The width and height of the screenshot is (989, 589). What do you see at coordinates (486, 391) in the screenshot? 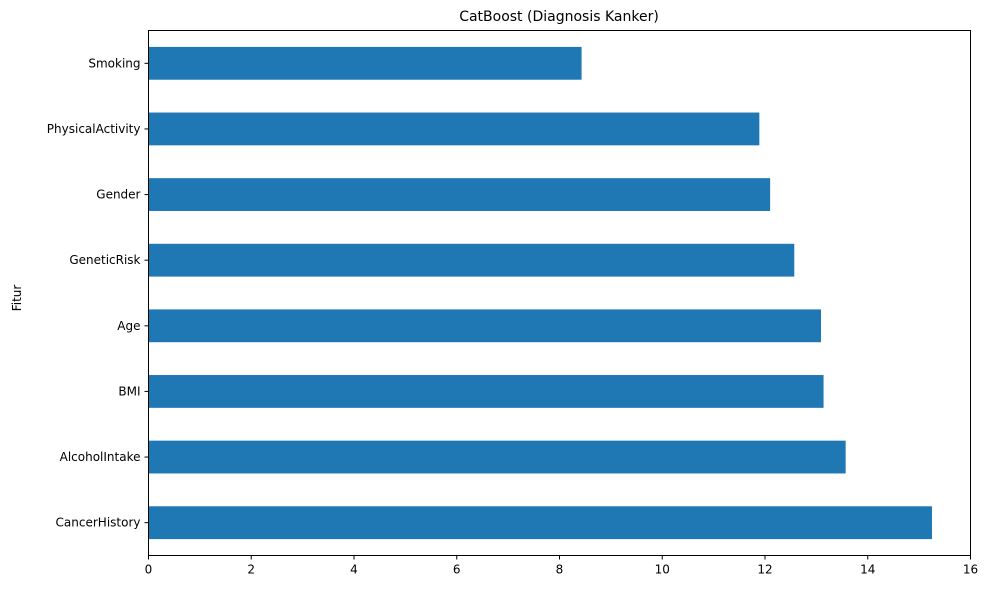
I see `bar-bmi` at bounding box center [486, 391].